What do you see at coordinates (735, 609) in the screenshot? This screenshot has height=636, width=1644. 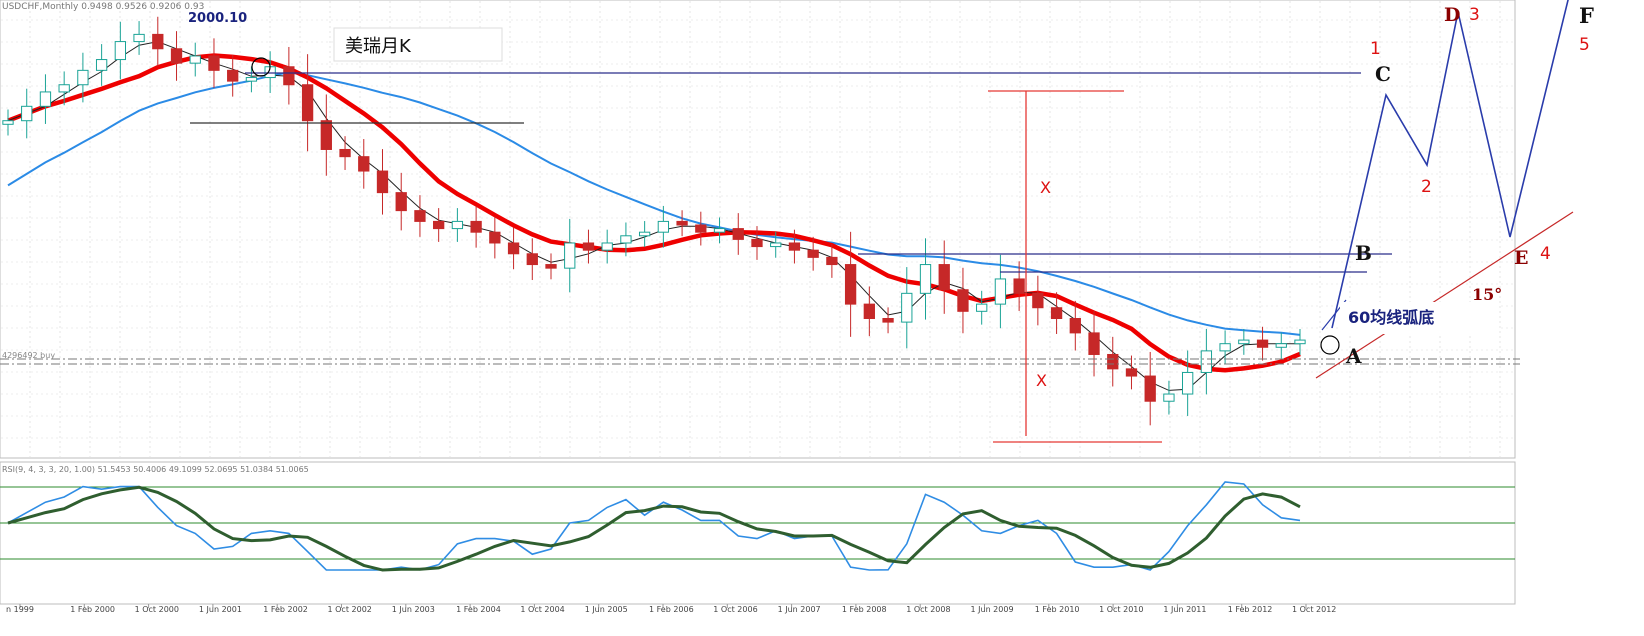 I see `x-tick-label: 1 Oct 2006` at bounding box center [735, 609].